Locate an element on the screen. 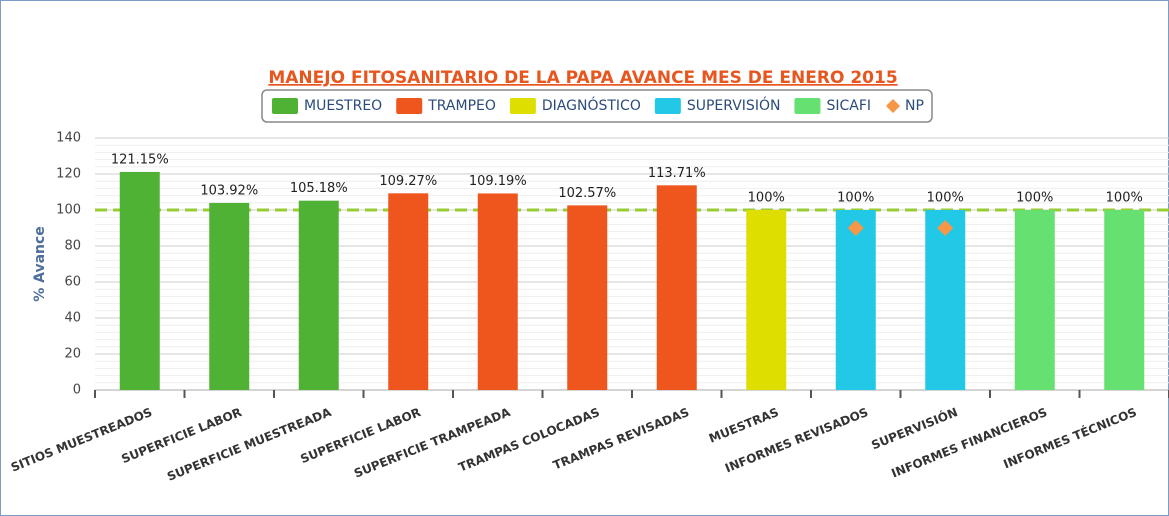 This screenshot has height=516, width=1169. y-tick-label: 80 is located at coordinates (72, 246).